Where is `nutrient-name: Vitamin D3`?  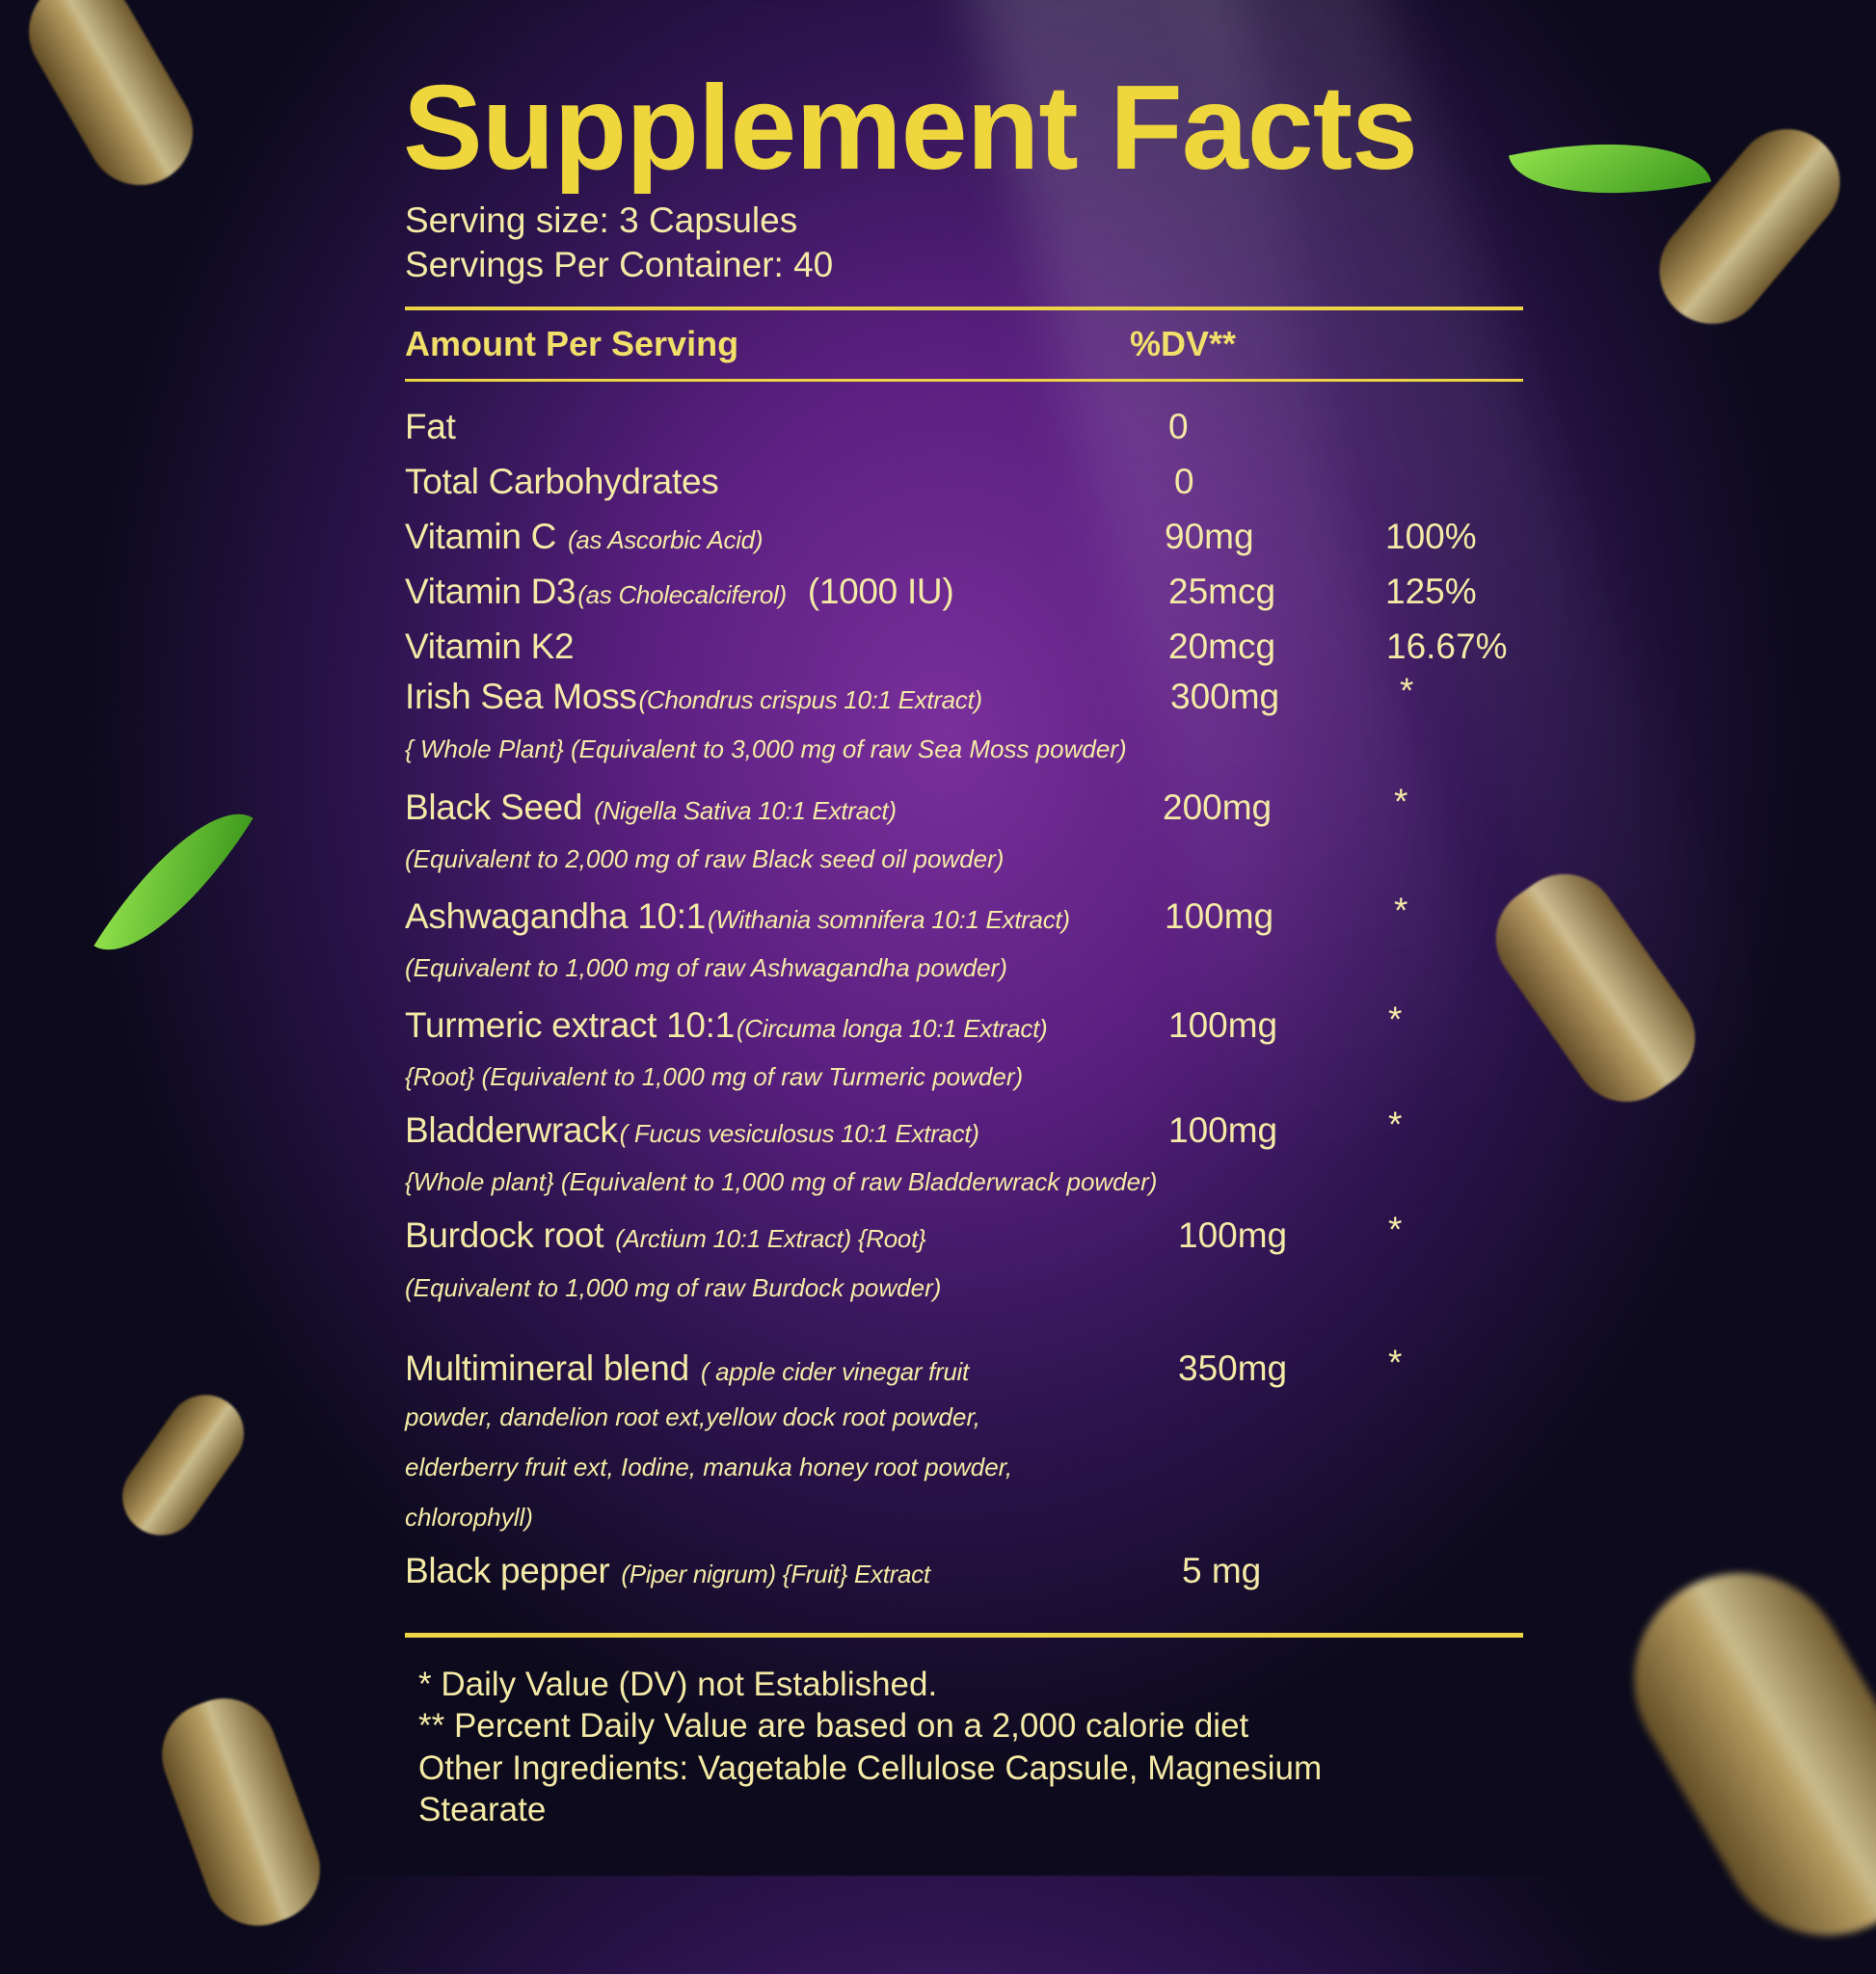
nutrient-name: Vitamin D3 is located at coordinates (490, 591).